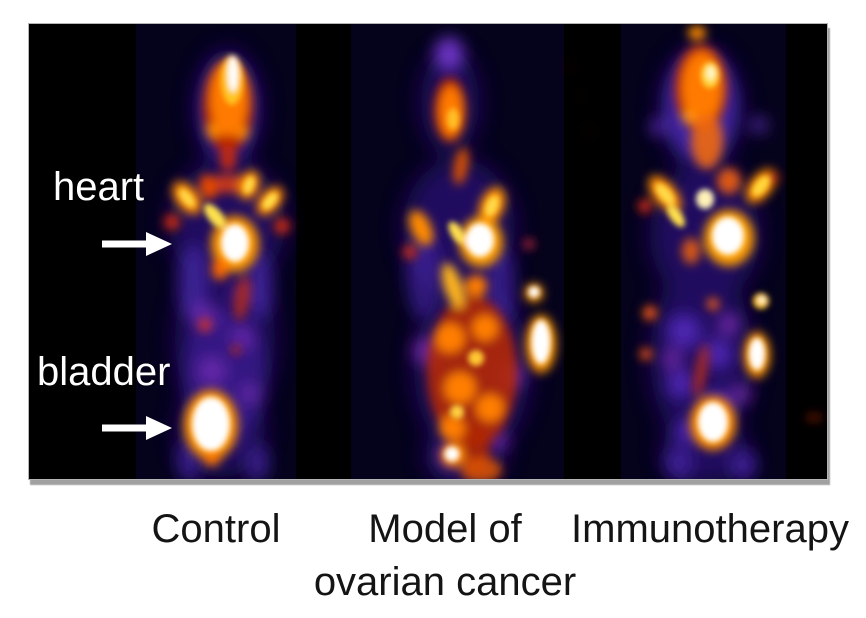 Image resolution: width=866 pixels, height=618 pixels. Describe the element at coordinates (137, 244) in the screenshot. I see `heart-arrow-icon` at that location.